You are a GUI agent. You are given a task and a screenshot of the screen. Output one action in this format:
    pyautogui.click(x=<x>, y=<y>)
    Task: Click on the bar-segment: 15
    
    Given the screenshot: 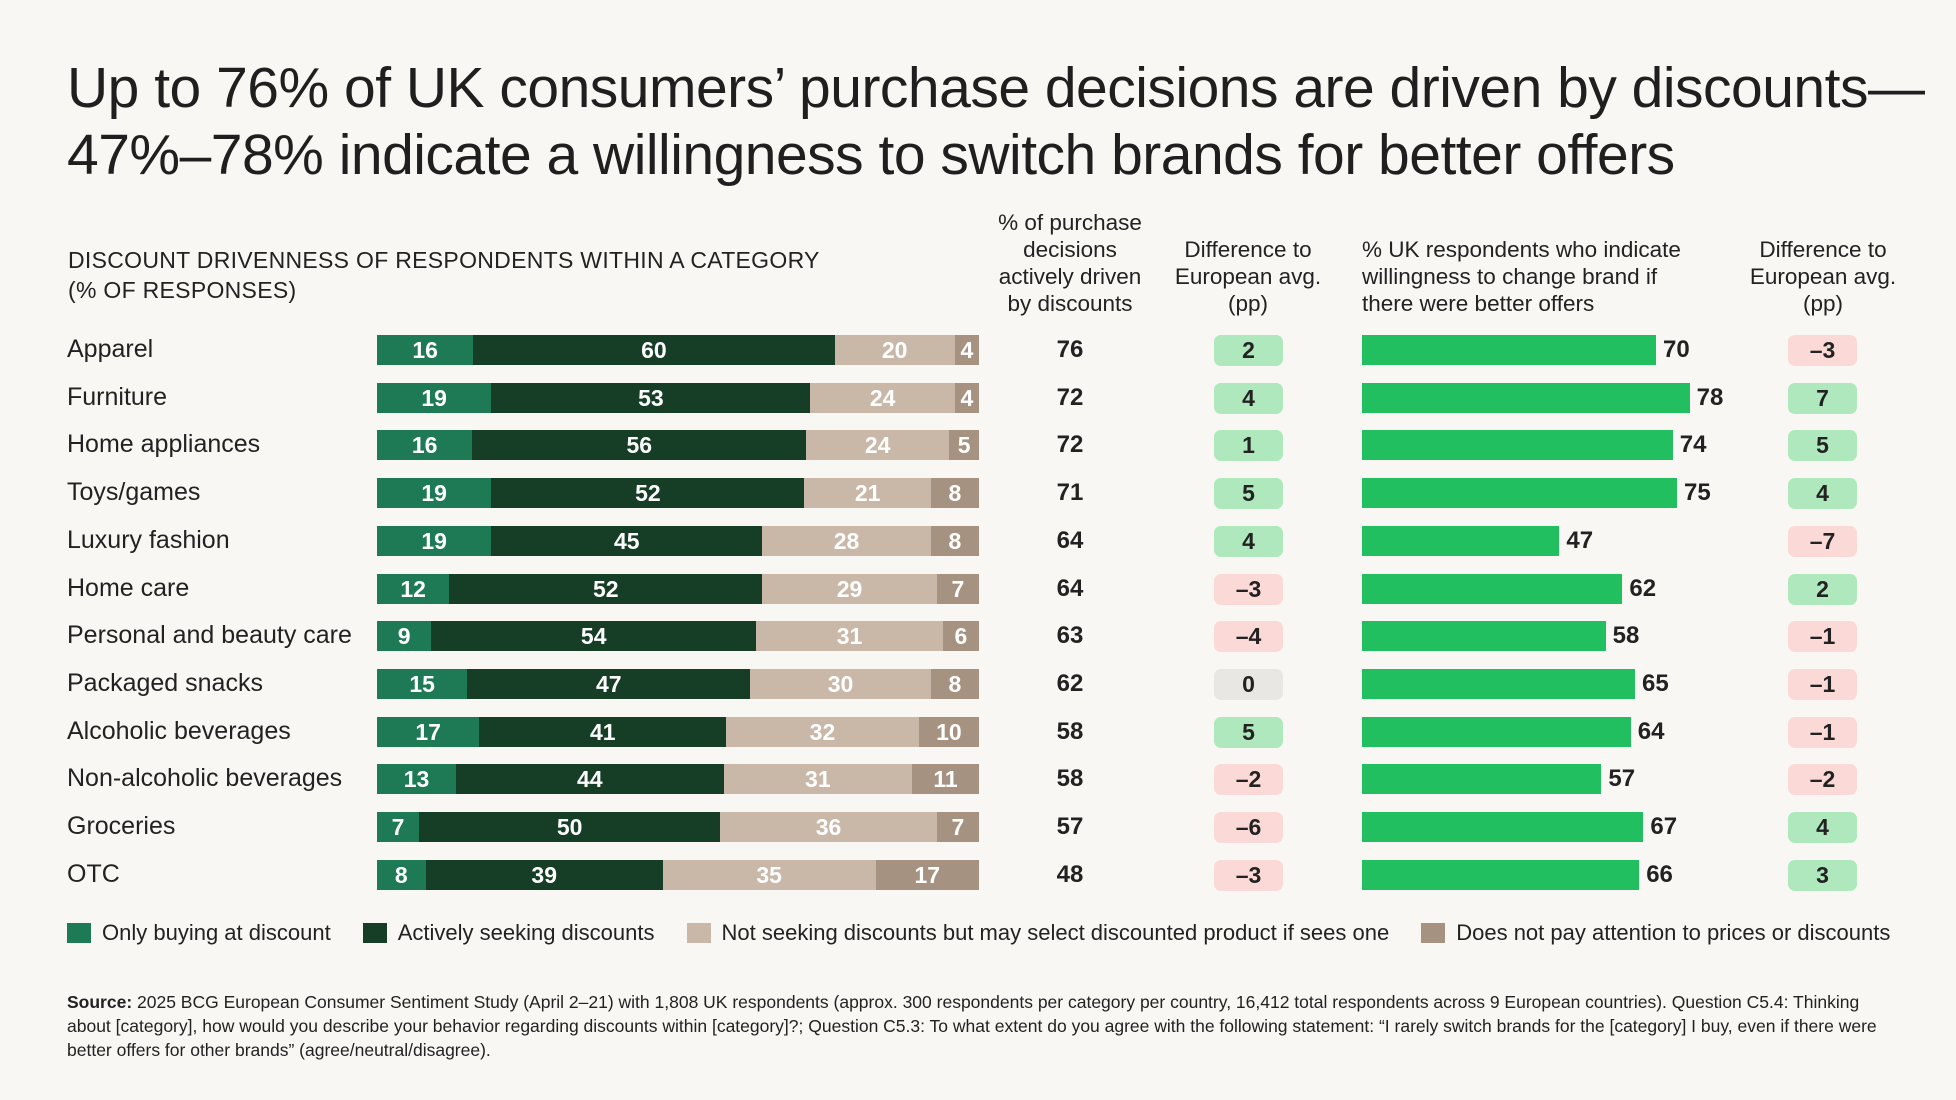 What is the action you would take?
    pyautogui.click(x=422, y=684)
    